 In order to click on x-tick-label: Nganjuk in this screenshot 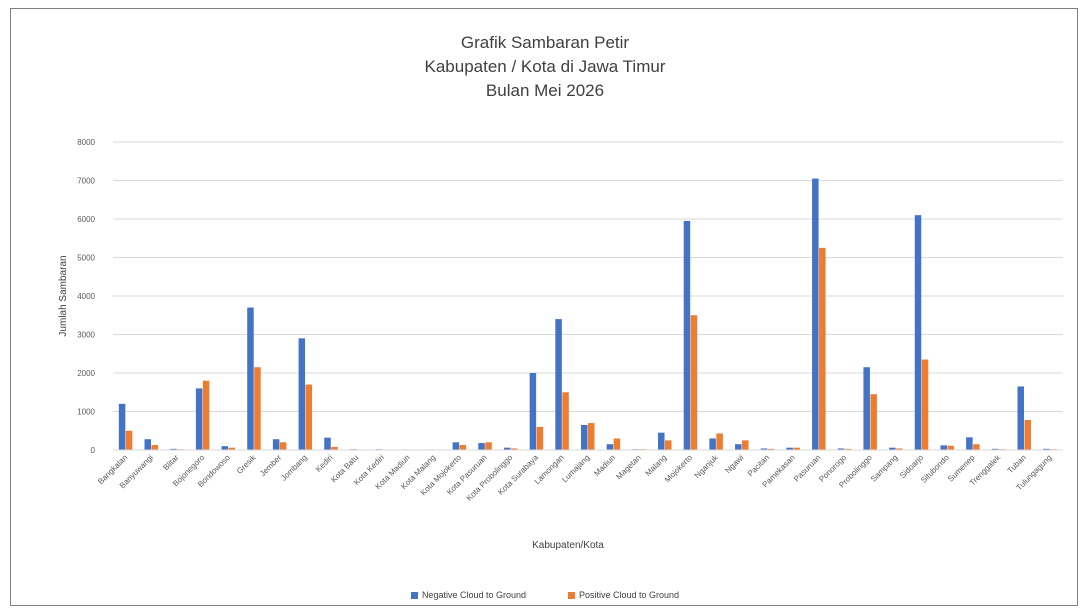, I will do `click(707, 466)`.